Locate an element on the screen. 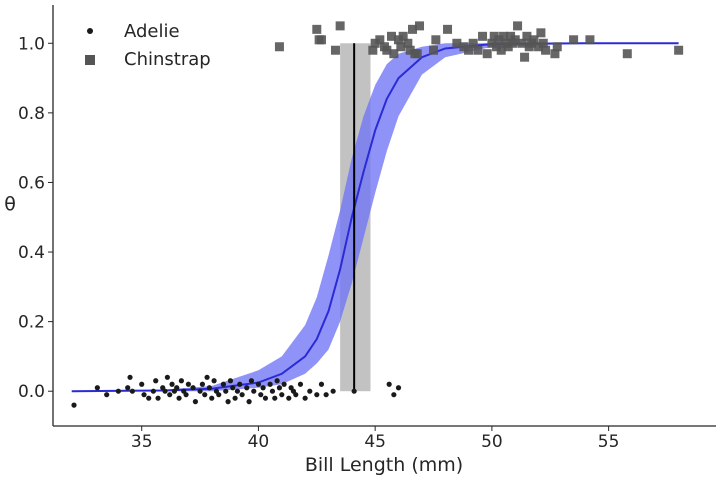  legend: Adelie Chinstrap is located at coordinates (148, 45).